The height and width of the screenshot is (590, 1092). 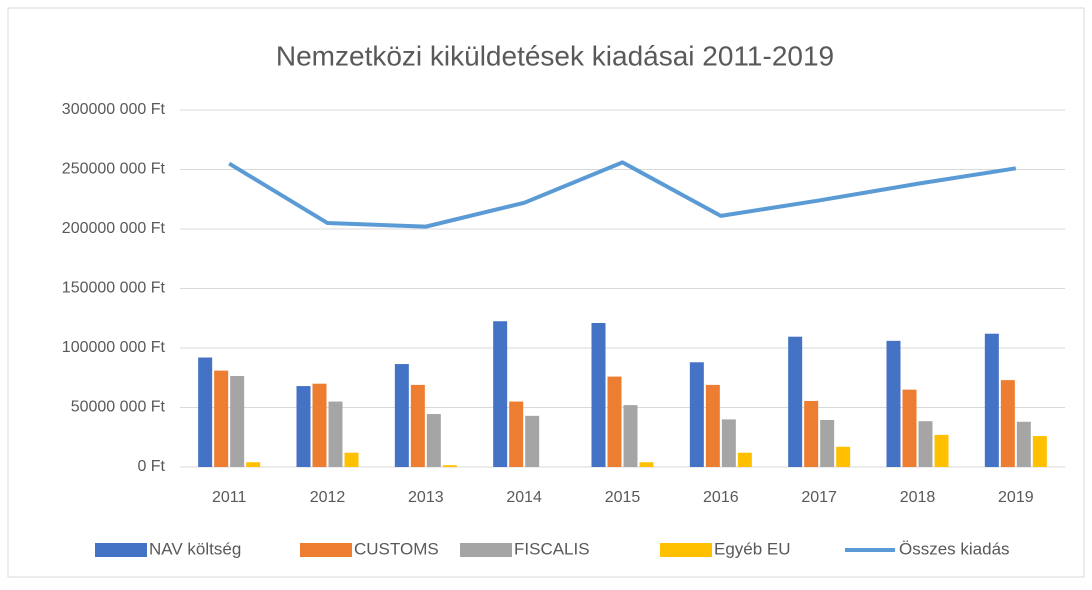 What do you see at coordinates (328, 497) in the screenshot?
I see `x-tick-label: 2012` at bounding box center [328, 497].